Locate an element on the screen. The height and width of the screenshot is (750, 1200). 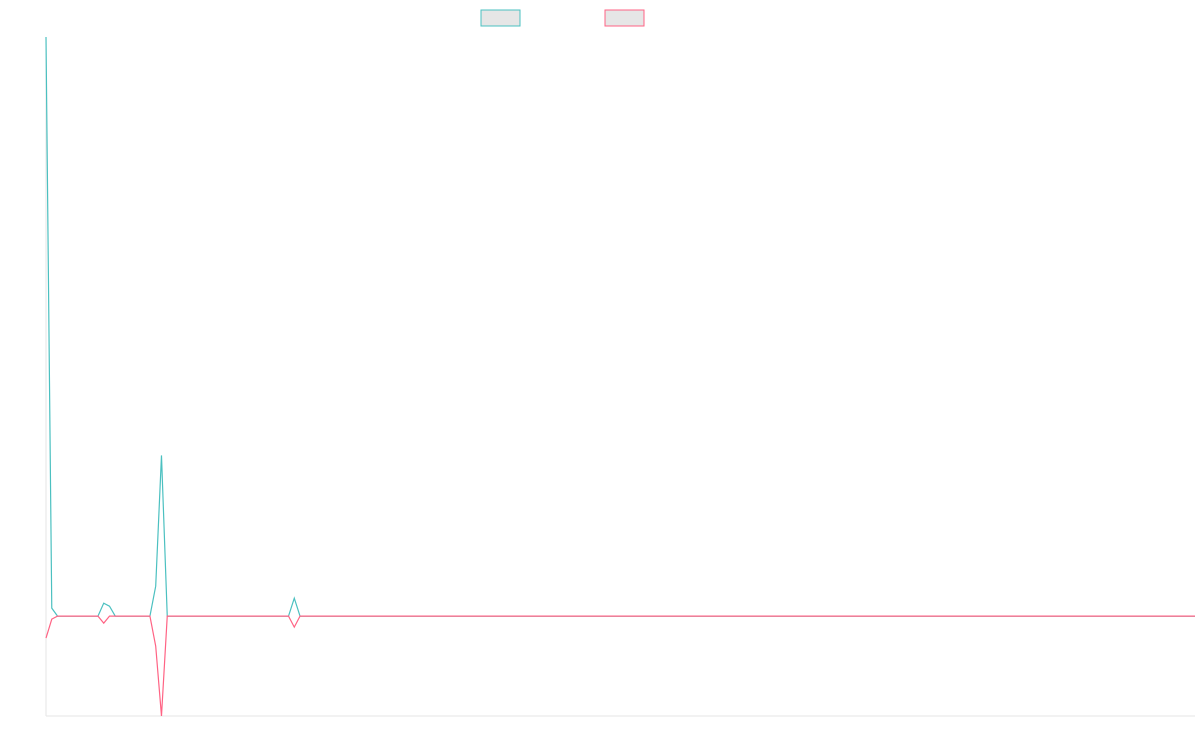
series-line is located at coordinates (620, 666).